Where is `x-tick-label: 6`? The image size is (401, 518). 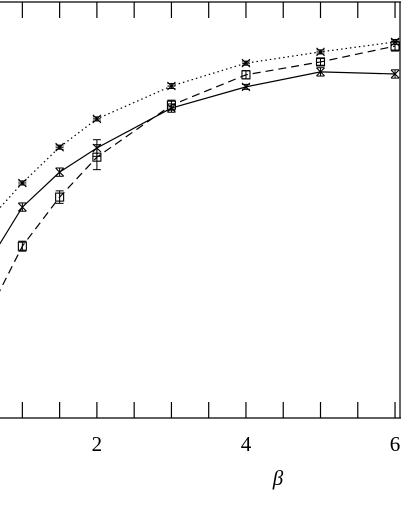 x-tick-label: 6 is located at coordinates (395, 444).